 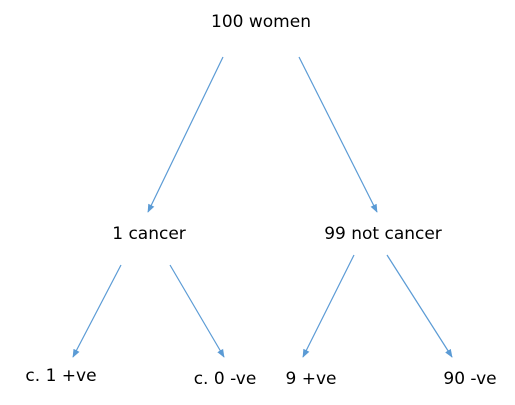 What do you see at coordinates (225, 379) in the screenshot?
I see `cancer-negative-leaf-label: c. 0 -ve` at bounding box center [225, 379].